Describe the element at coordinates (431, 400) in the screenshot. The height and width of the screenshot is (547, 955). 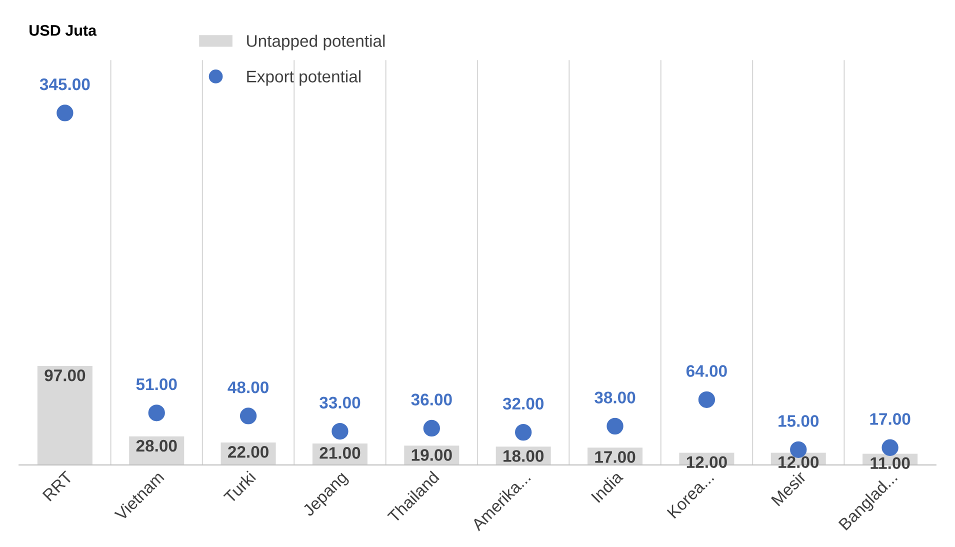
I see `data-label: 36.00` at that location.